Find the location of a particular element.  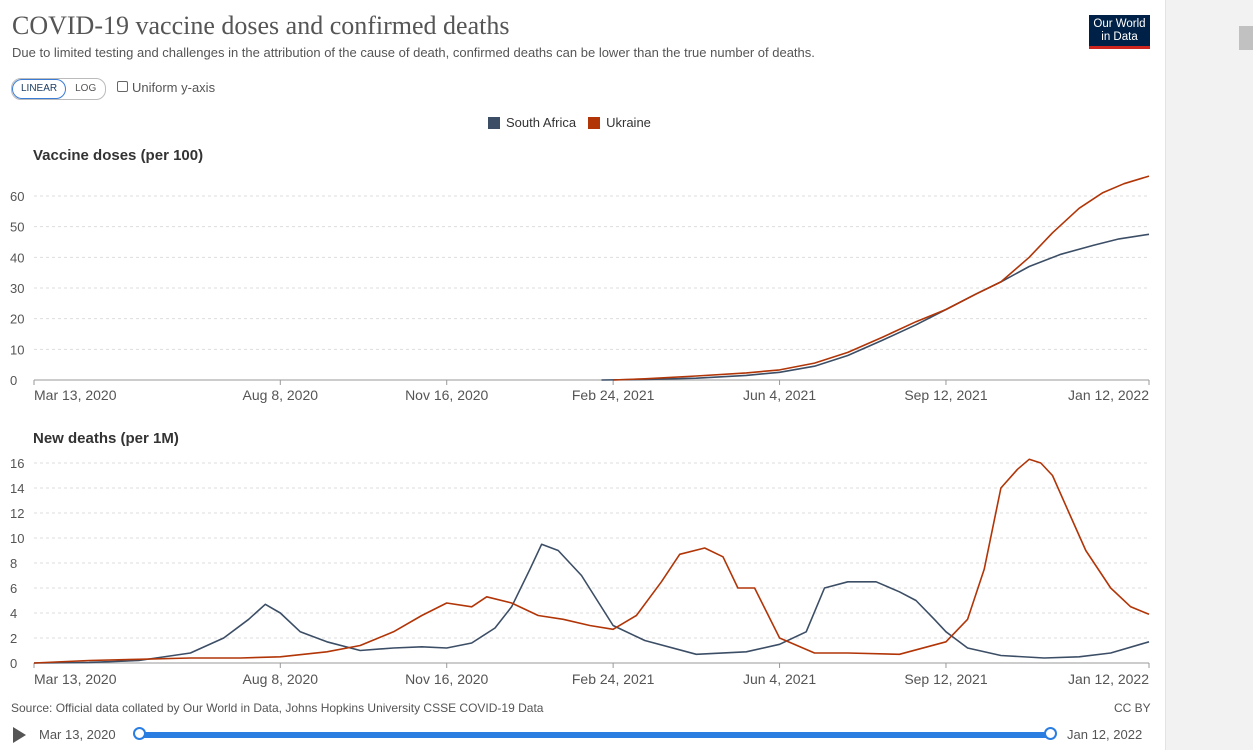

series-line-deaths-south-africa is located at coordinates (591, 603).